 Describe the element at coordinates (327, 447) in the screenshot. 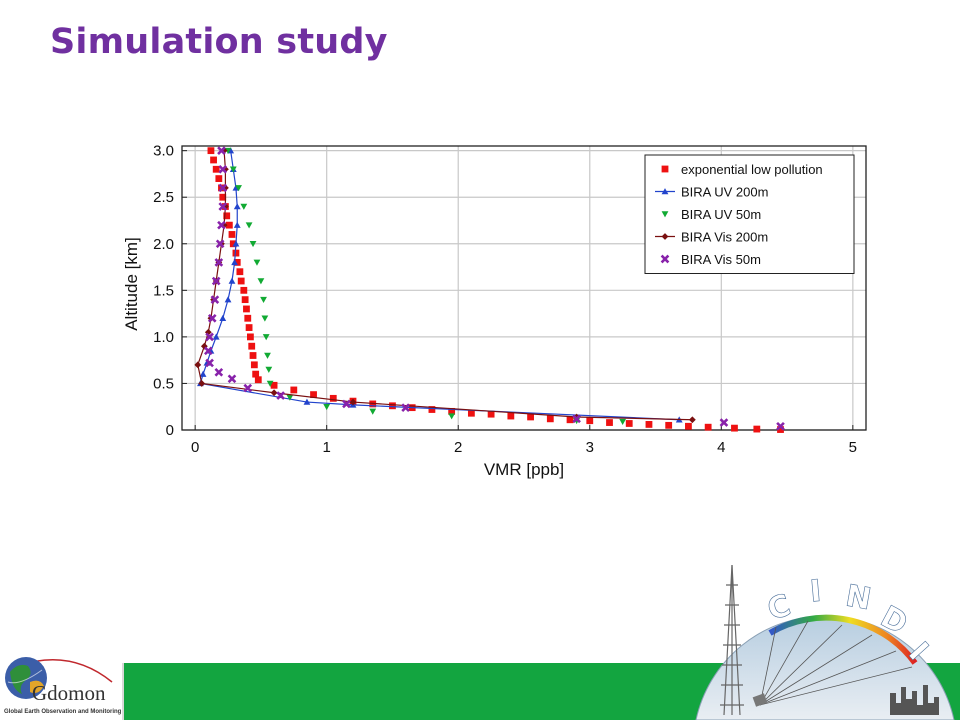

I see `x-tick-label-1: 1` at that location.